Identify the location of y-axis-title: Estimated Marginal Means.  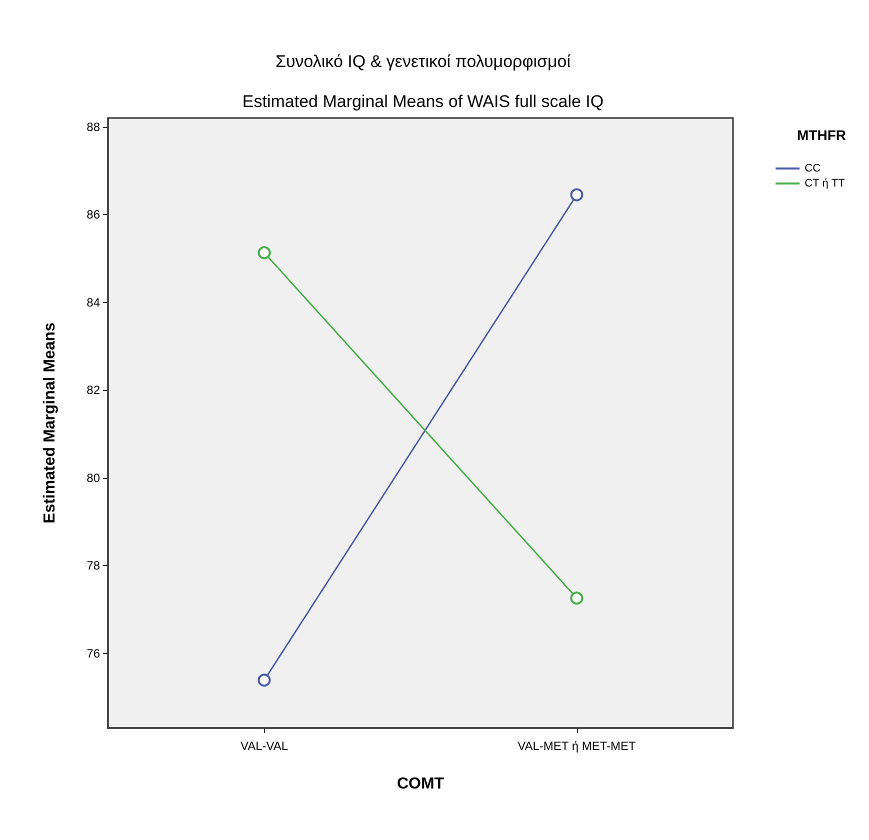
(50, 423).